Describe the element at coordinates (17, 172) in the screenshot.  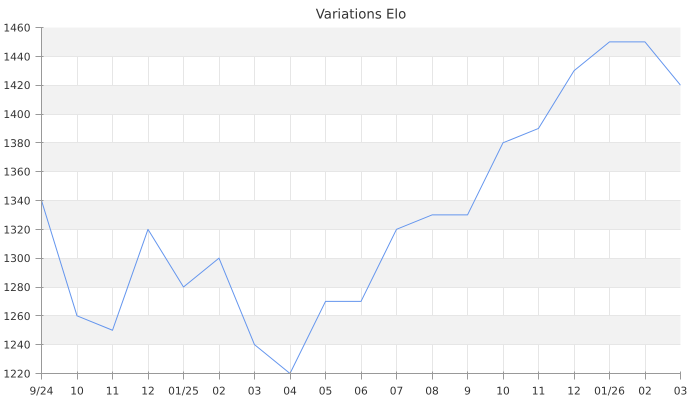
I see `y-tick-label: 1360` at that location.